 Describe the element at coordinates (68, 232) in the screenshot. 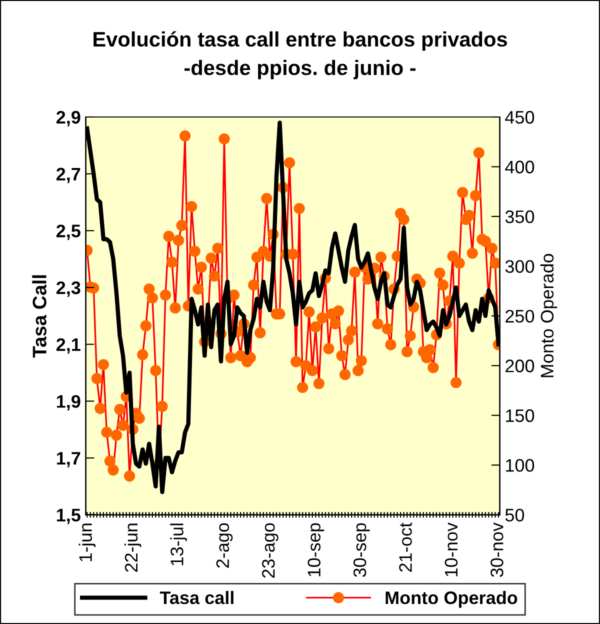

I see `y-tick-label: 2,5` at that location.